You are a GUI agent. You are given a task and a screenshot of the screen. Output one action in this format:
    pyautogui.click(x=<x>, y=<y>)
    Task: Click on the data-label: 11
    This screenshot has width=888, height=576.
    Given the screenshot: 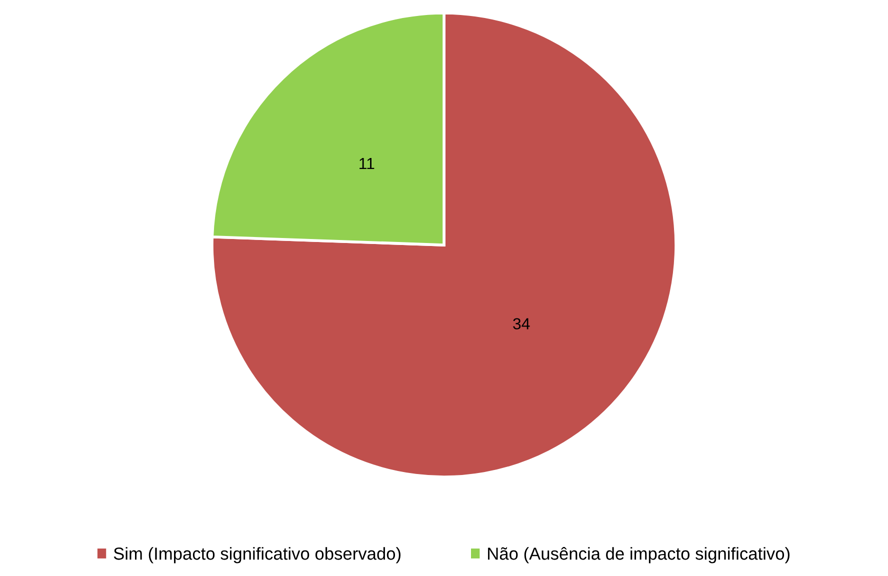 What is the action you would take?
    pyautogui.click(x=367, y=164)
    